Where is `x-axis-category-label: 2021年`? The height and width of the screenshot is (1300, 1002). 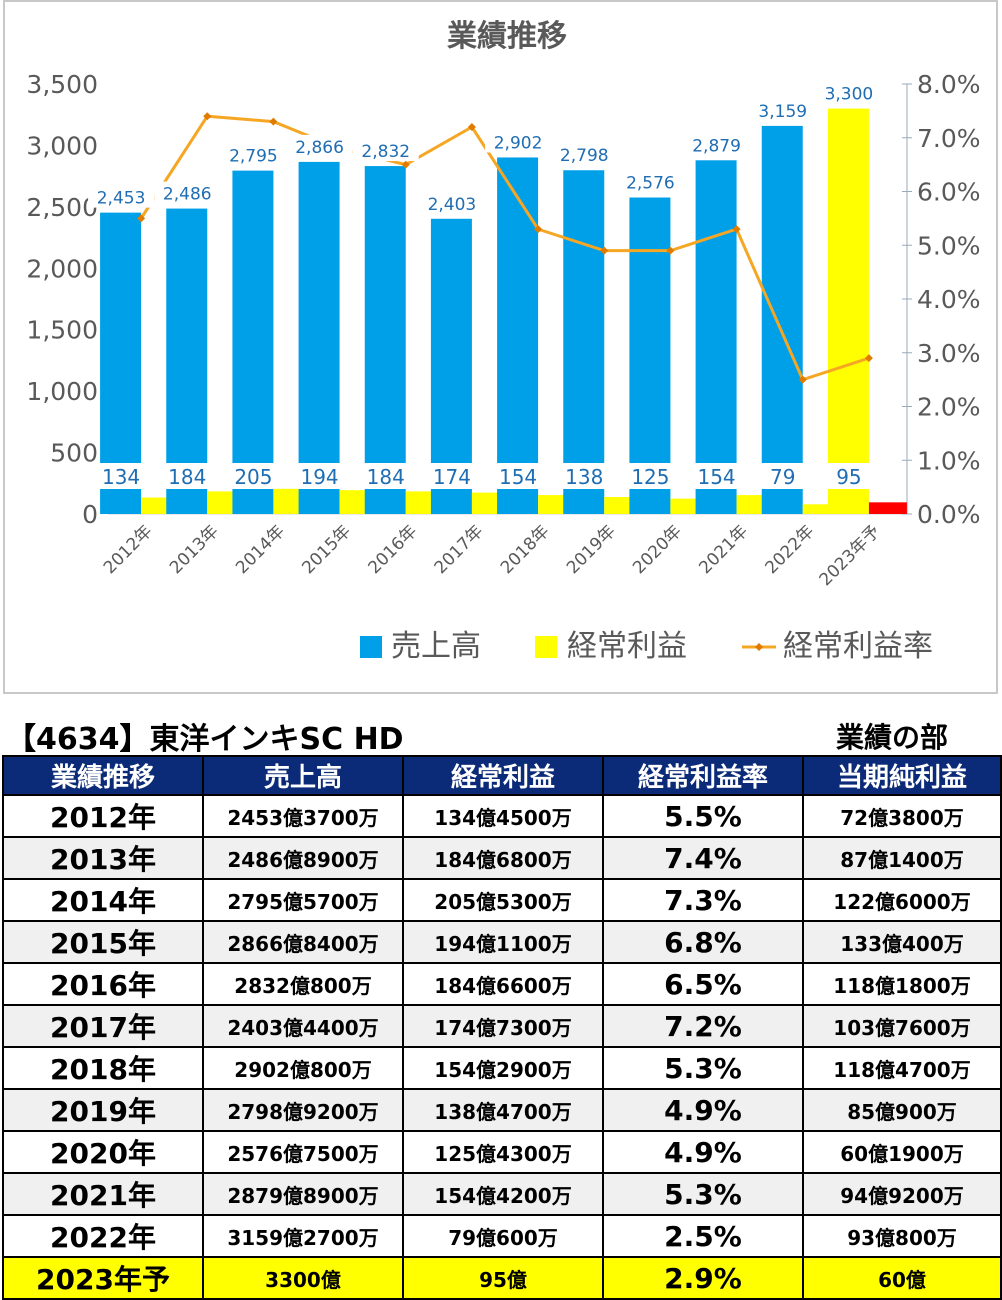 x-axis-category-label: 2021年 is located at coordinates (723, 549).